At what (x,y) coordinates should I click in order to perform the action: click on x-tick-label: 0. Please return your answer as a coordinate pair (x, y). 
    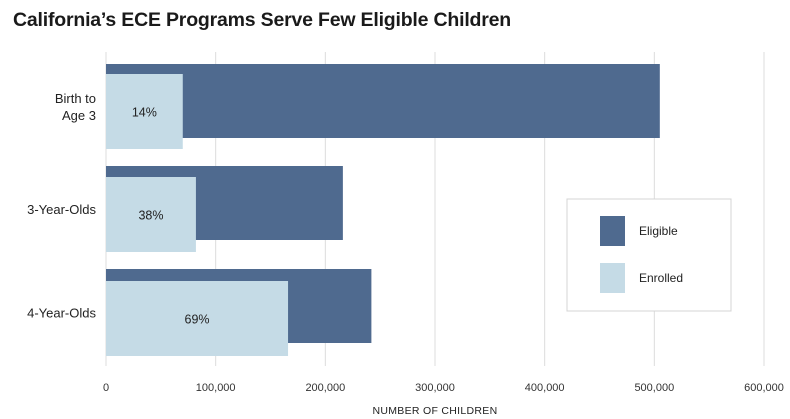
    Looking at the image, I should click on (106, 388).